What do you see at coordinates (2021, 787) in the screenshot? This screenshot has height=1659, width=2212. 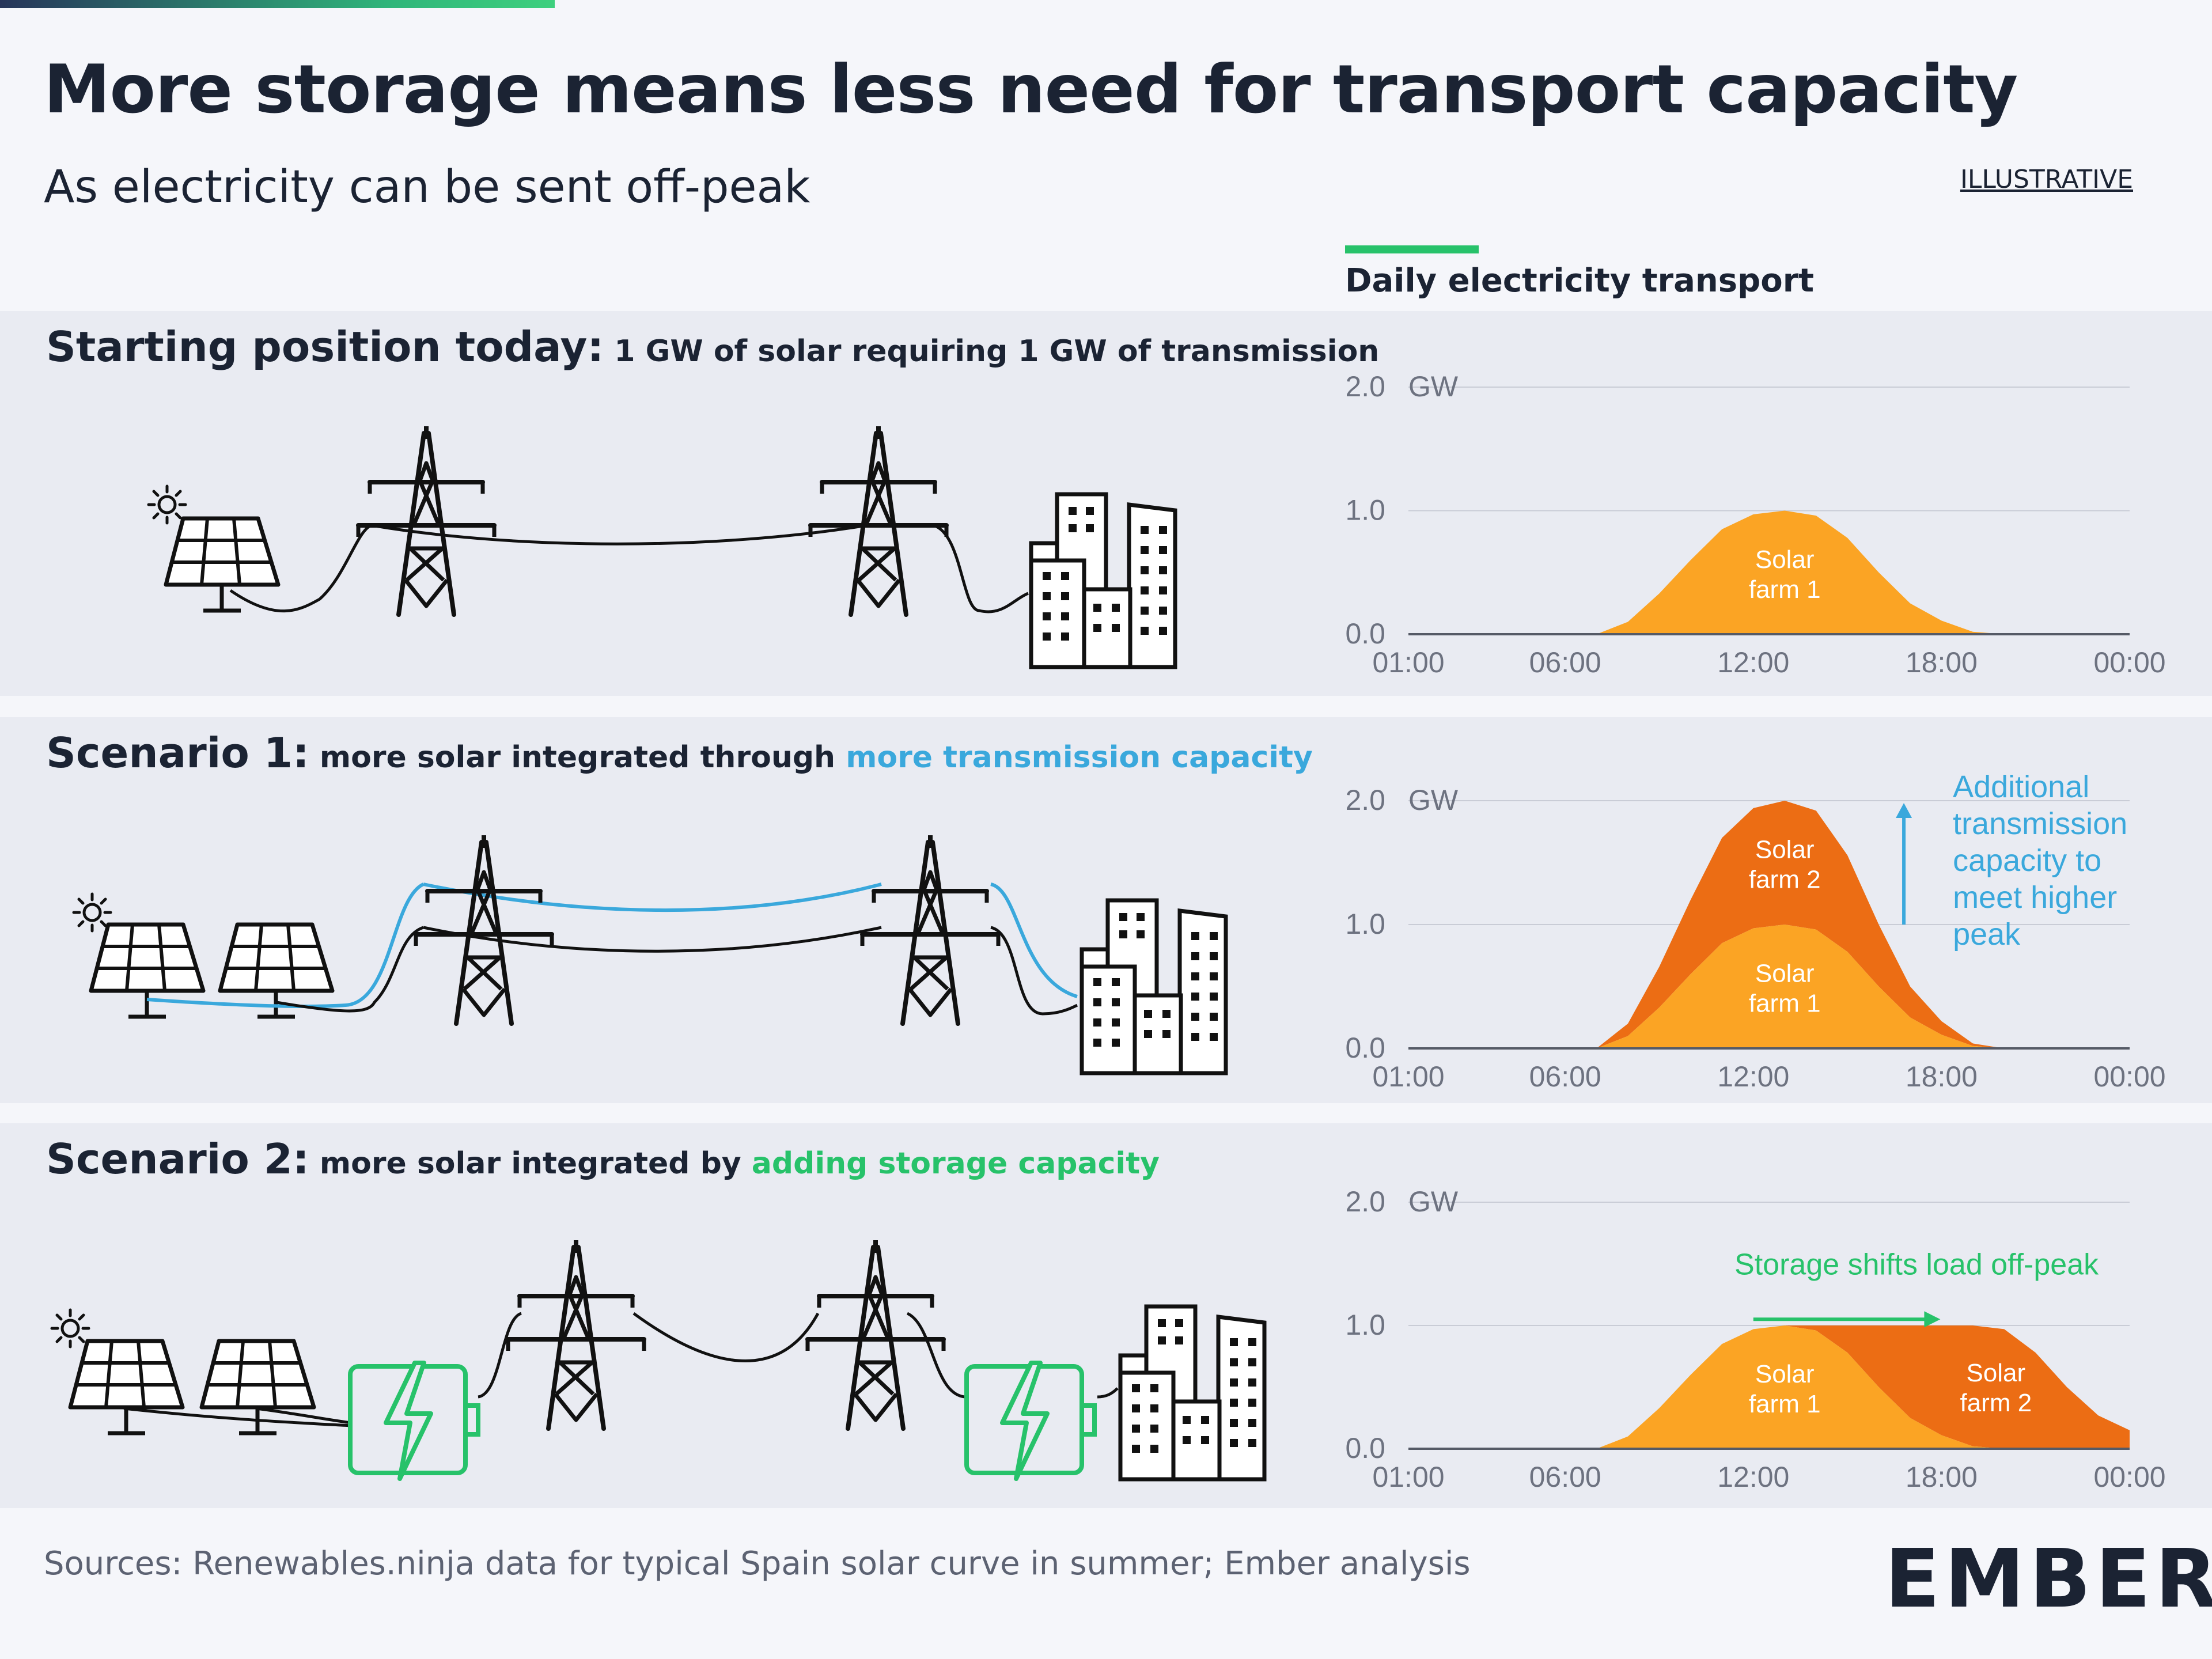 I see `annotation-text: Additional` at bounding box center [2021, 787].